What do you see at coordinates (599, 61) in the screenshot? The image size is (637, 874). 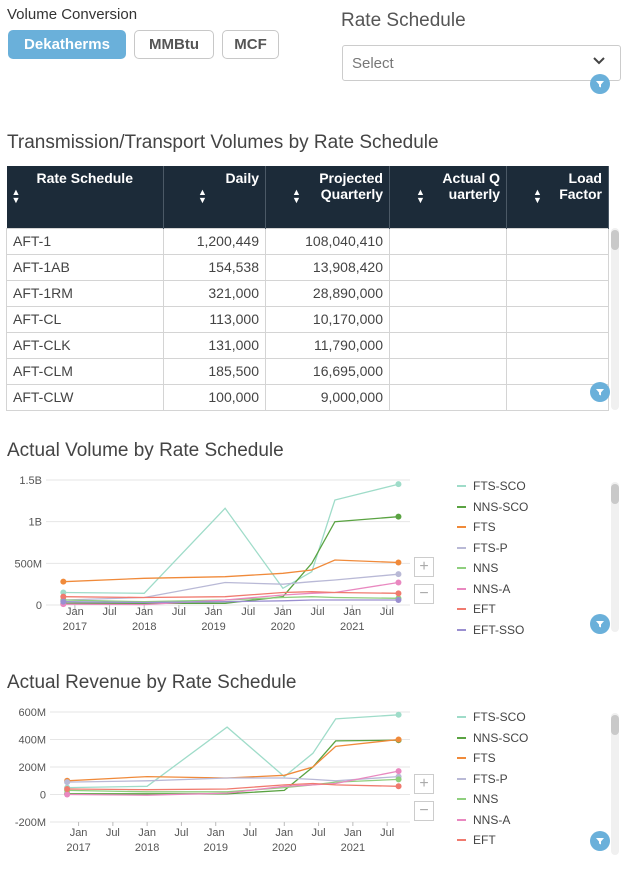 I see `chevron-down-icon` at bounding box center [599, 61].